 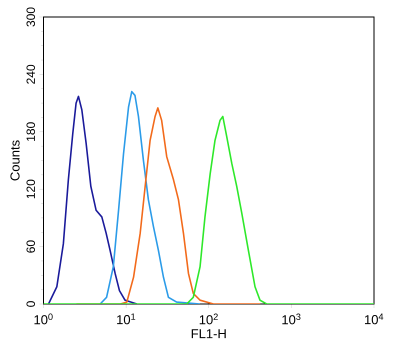 What do you see at coordinates (30, 189) in the screenshot?
I see `y-tick-label: 120` at bounding box center [30, 189].